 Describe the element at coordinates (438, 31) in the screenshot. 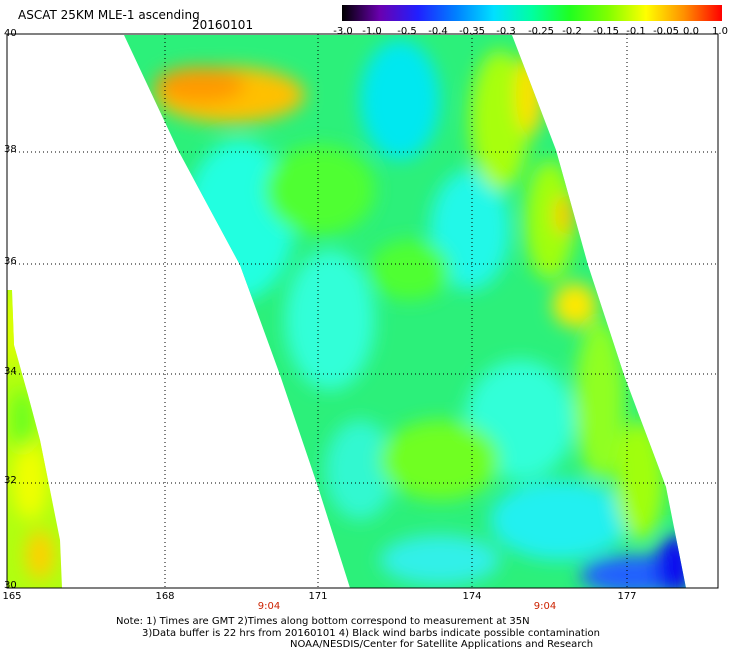

I see `colorbar-label: -0.4` at that location.